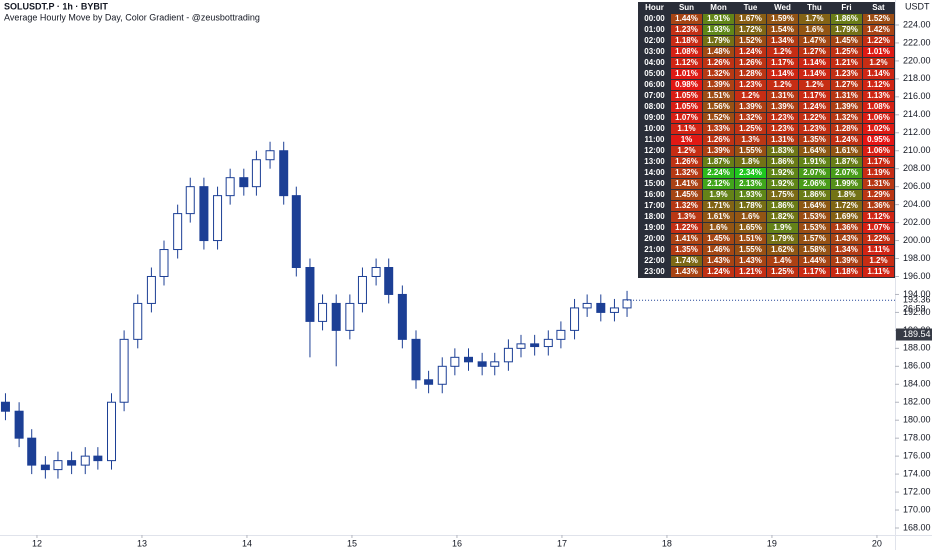 Image resolution: width=932 pixels, height=550 pixels. I want to click on mark-price-label: 189.54, so click(917, 334).